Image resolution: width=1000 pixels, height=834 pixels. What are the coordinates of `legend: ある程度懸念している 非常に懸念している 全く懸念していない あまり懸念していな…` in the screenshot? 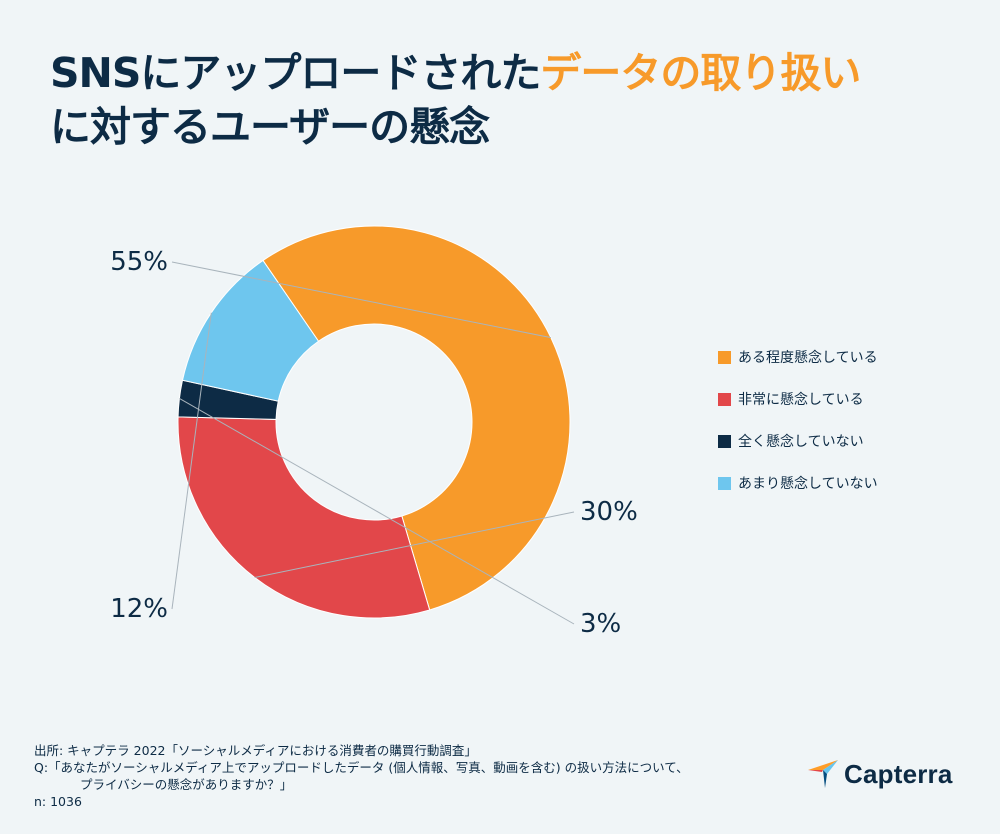 It's located at (853, 430).